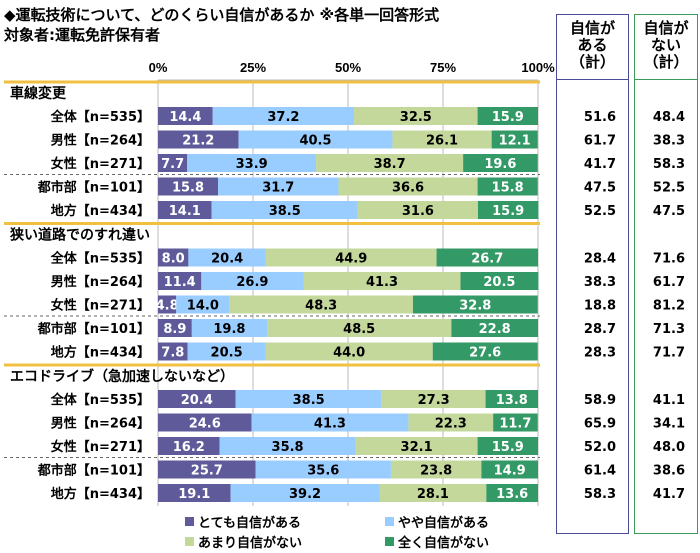 Image resolution: width=700 pixels, height=553 pixels. I want to click on data-label: 32.1, so click(417, 447).